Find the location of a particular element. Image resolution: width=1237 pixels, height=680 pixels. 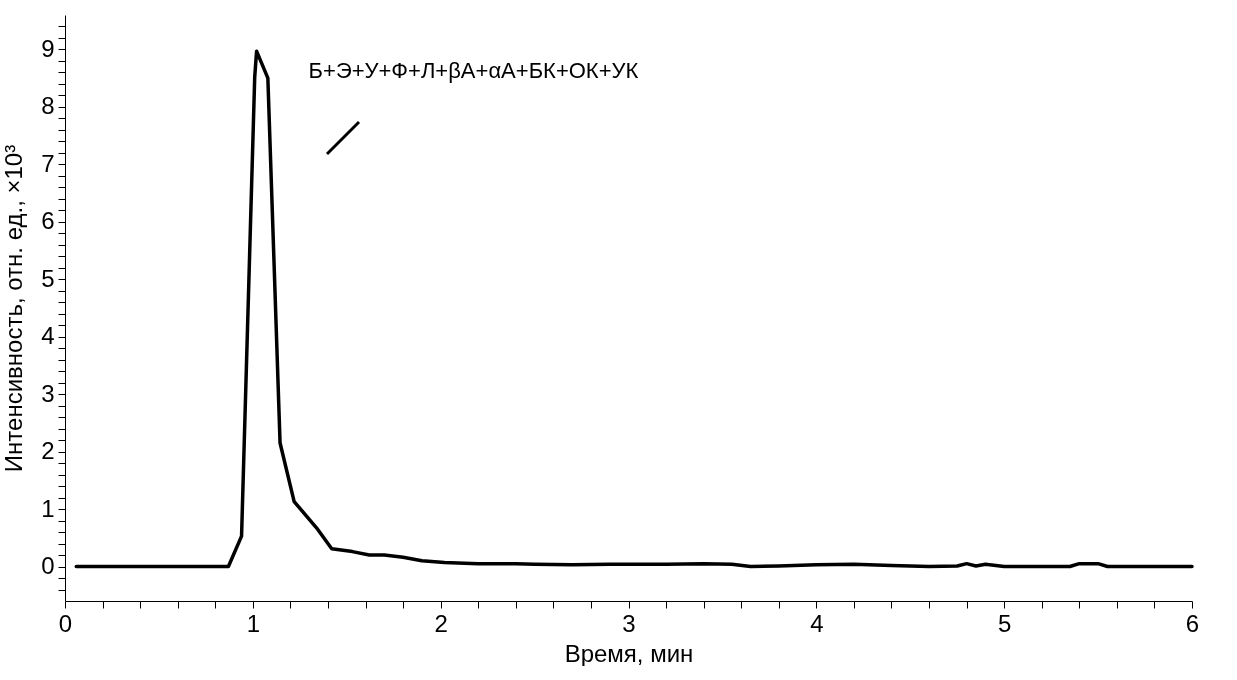

x-tick-label: 0 is located at coordinates (65, 623).